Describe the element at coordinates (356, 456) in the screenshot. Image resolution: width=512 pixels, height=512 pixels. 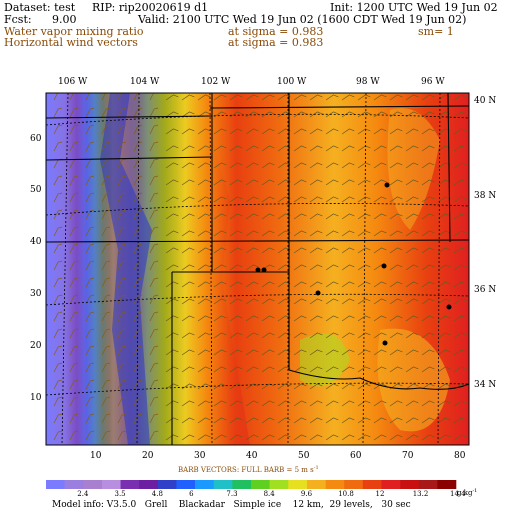
I see `x-tick-label: 60` at that location.